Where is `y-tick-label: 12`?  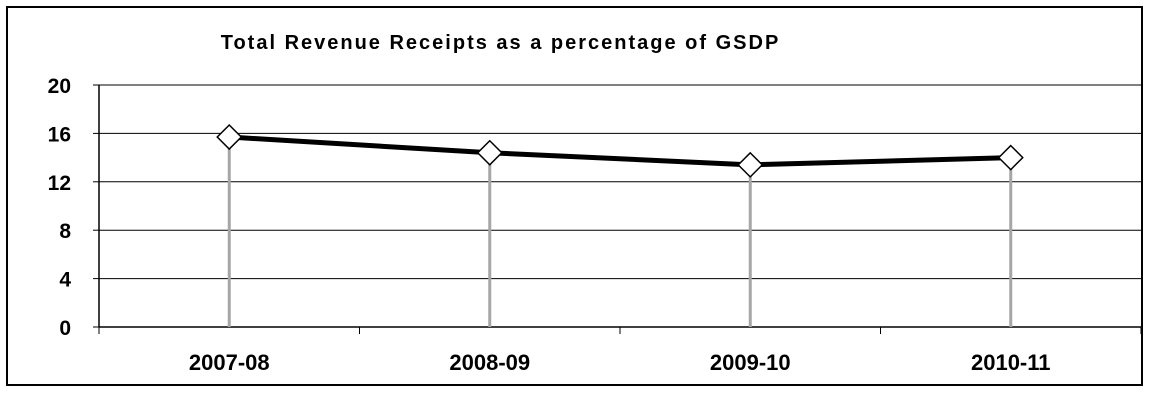 y-tick-label: 12 is located at coordinates (59, 183).